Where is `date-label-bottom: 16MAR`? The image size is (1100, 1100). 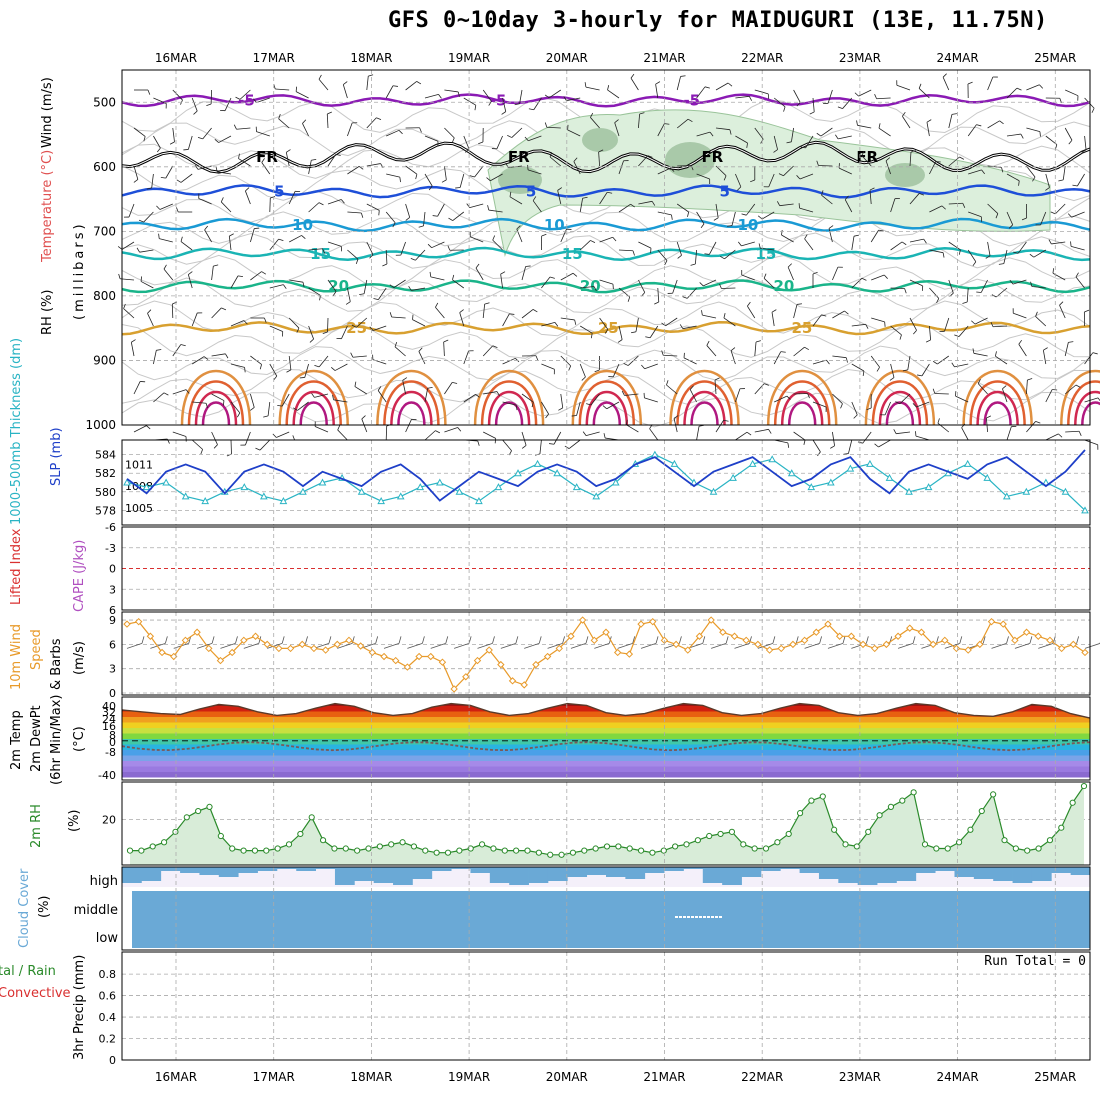
date-label-bottom: 16MAR is located at coordinates (176, 1077).